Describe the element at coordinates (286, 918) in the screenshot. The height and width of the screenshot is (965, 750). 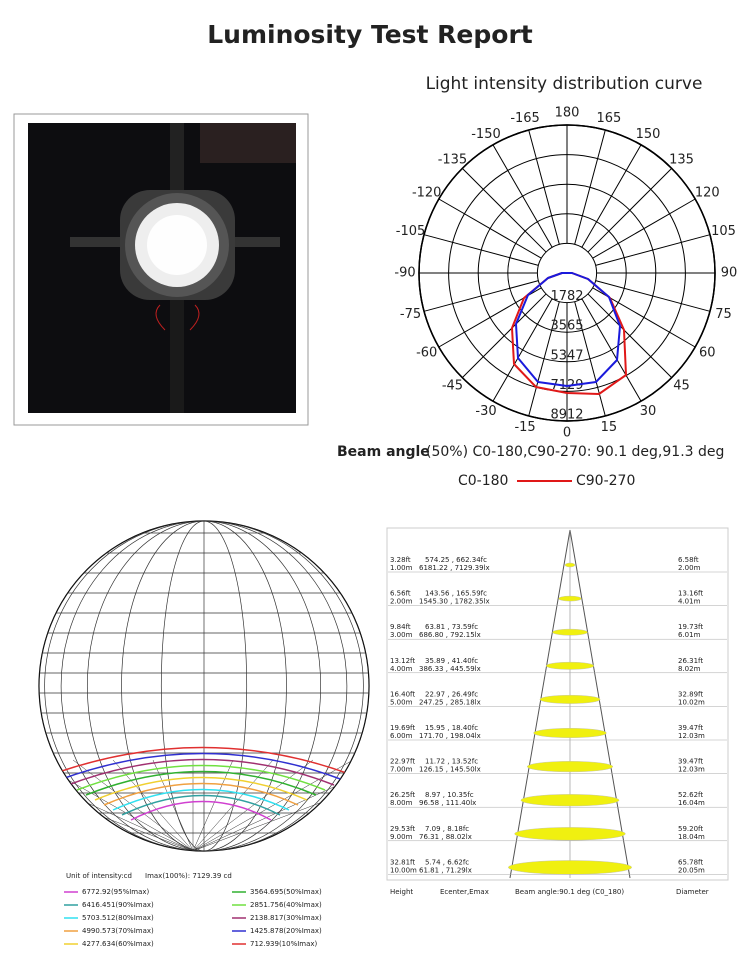
I see `legend-label: 2138.817(30%Imax)` at that location.